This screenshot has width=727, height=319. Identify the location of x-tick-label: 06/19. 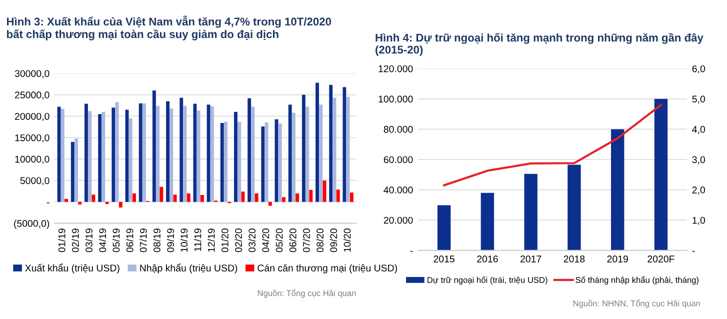
(130, 240).